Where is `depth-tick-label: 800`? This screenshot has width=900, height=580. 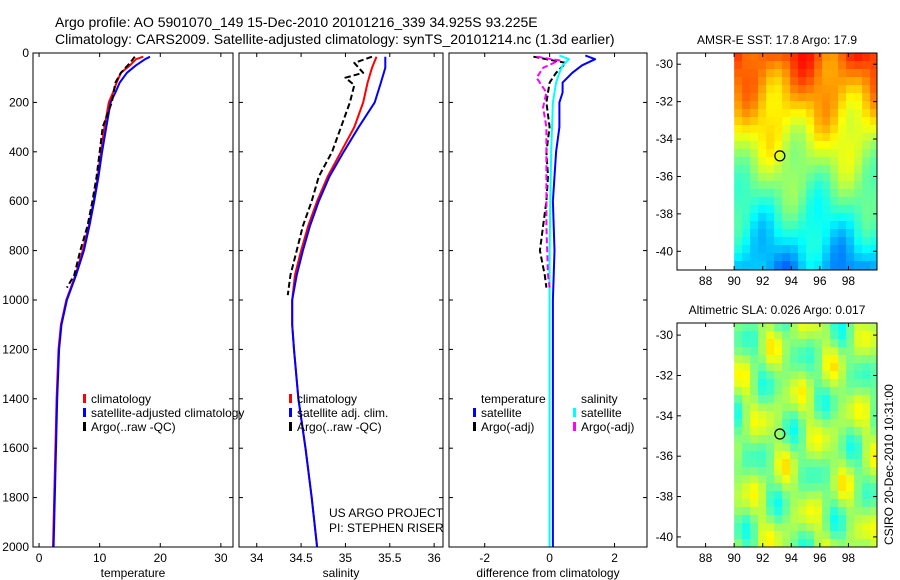
depth-tick-label: 800 is located at coordinates (19, 251).